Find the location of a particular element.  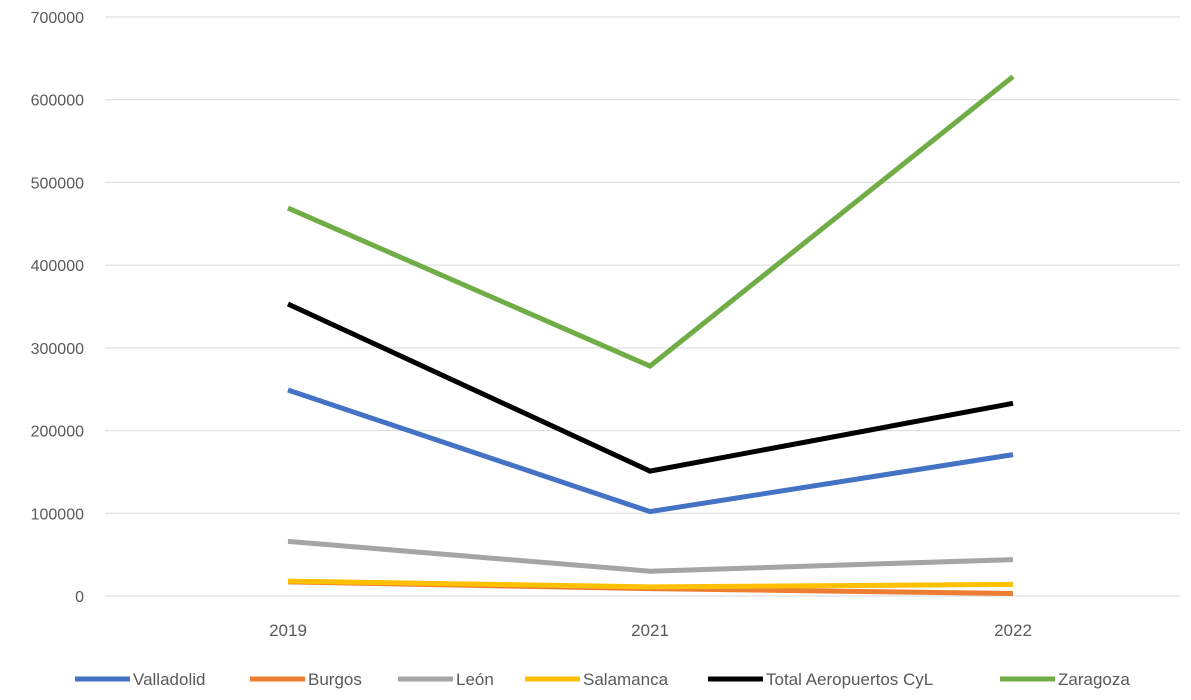

legend-item: Valladolid is located at coordinates (140, 679).